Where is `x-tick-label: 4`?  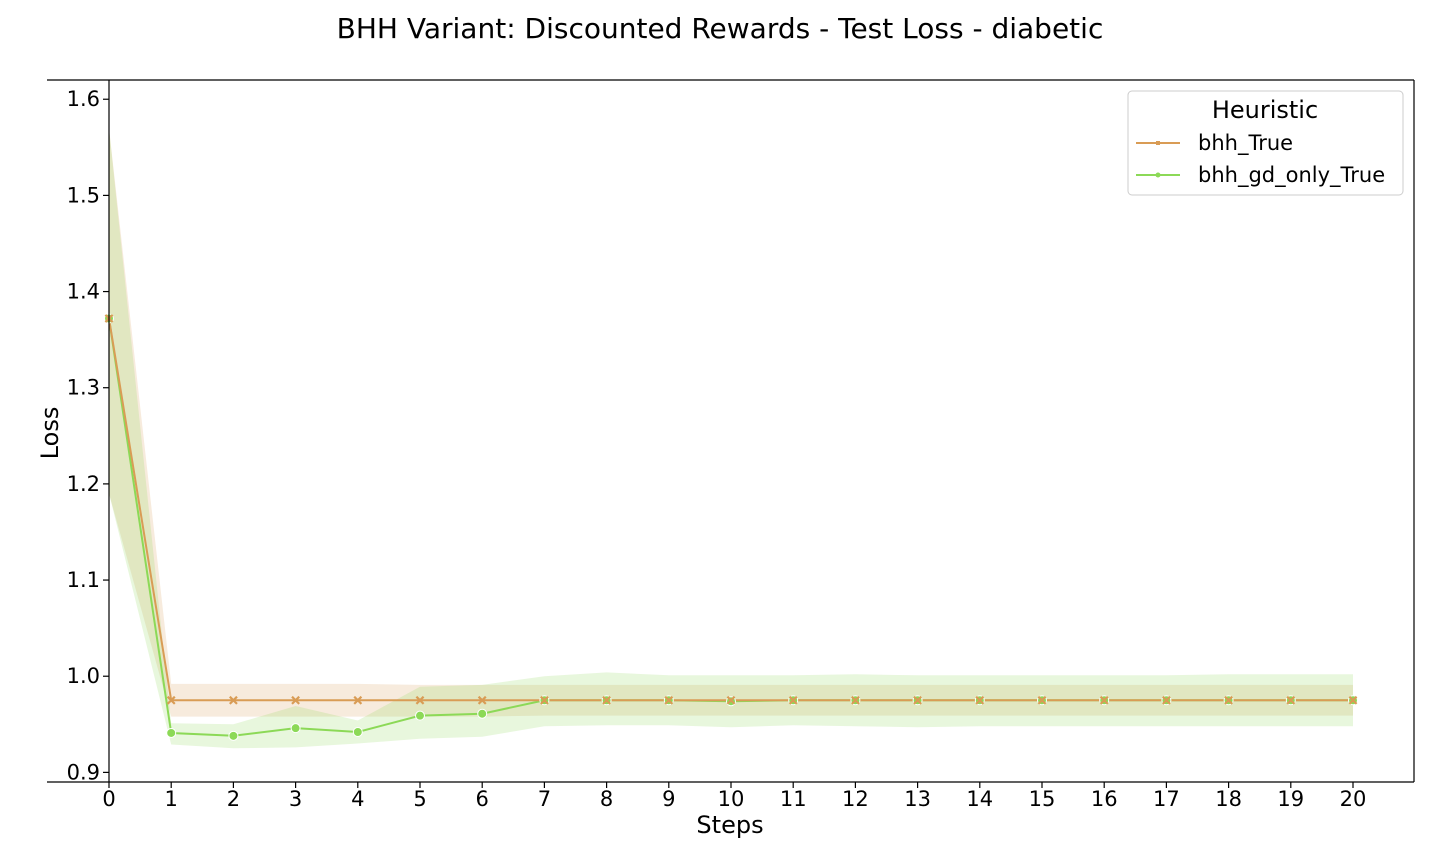 x-tick-label: 4 is located at coordinates (357, 799).